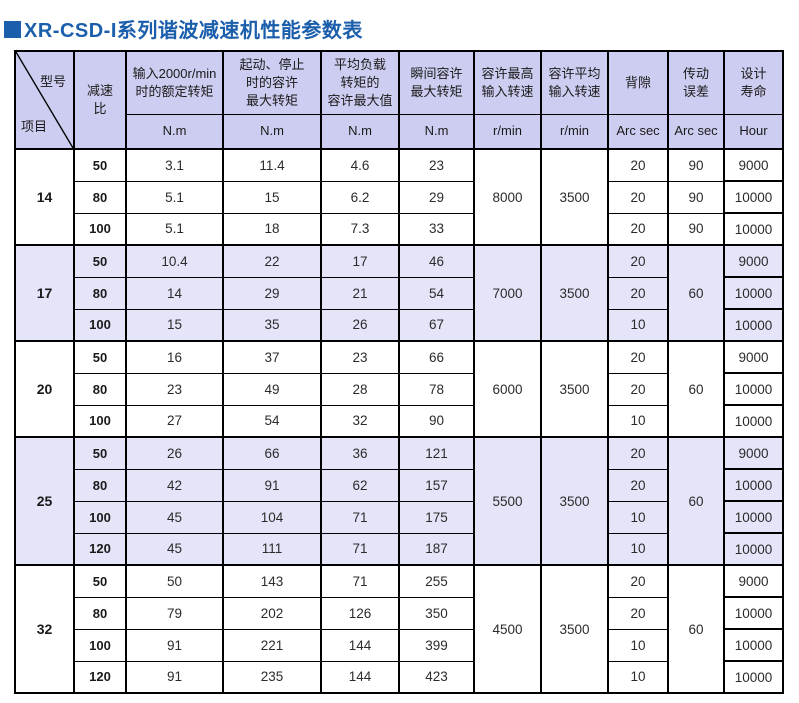  I want to click on unit-avg-load-torque: N.m, so click(360, 131).